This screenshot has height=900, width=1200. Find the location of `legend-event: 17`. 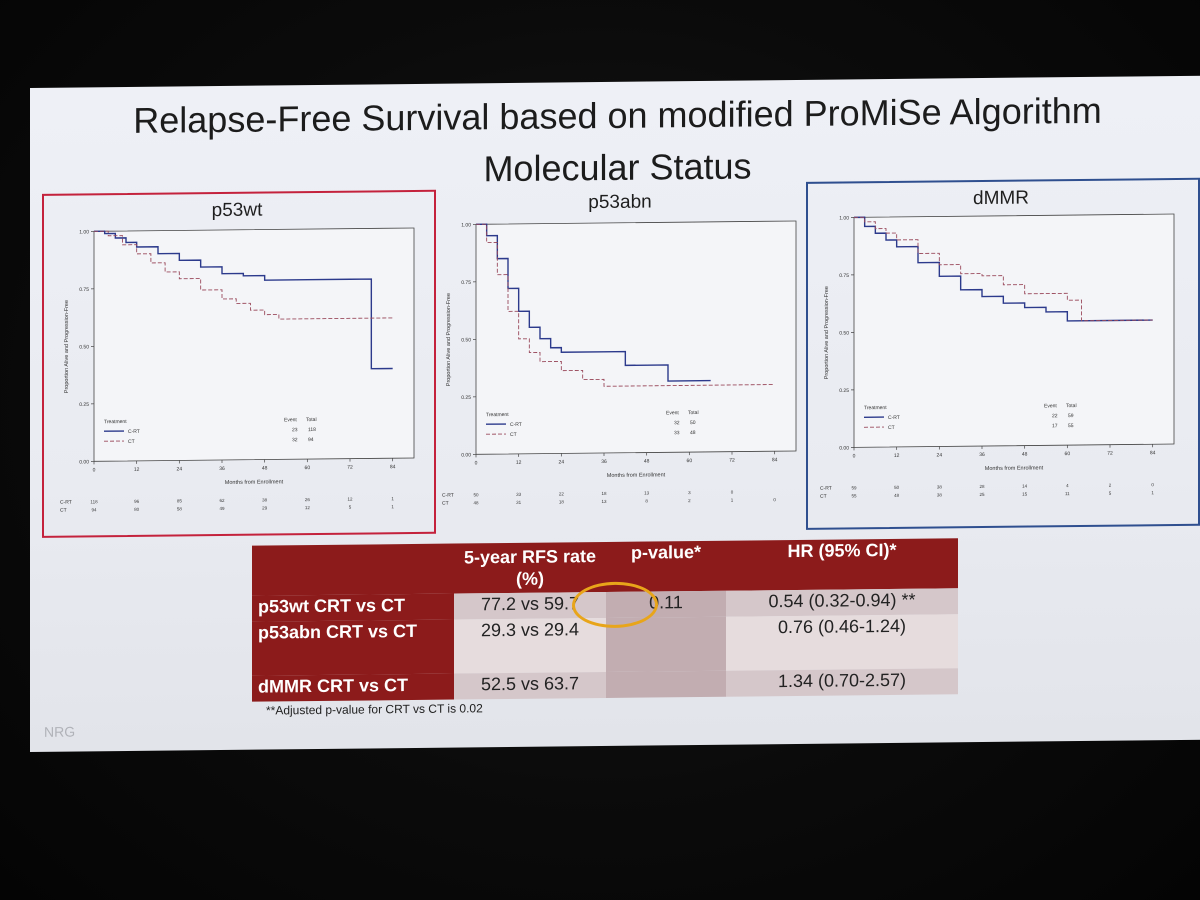

legend-event: 17 is located at coordinates (1055, 426).